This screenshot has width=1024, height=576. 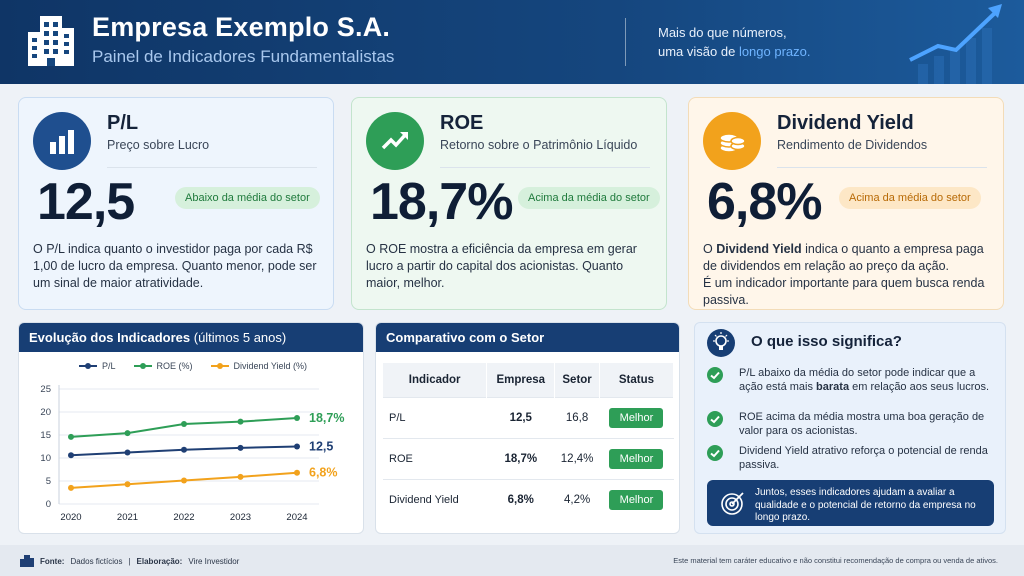 I want to click on y-tick-label: 0, so click(x=48, y=504).